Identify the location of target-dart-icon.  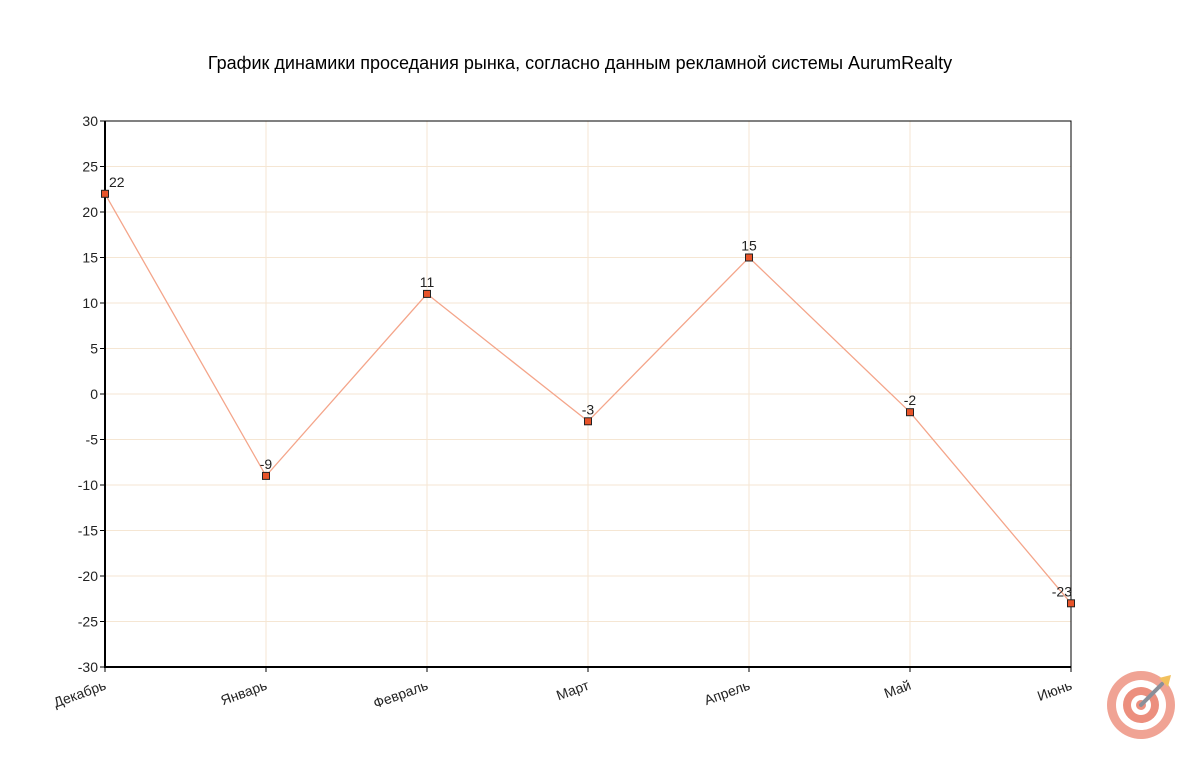
(1141, 705).